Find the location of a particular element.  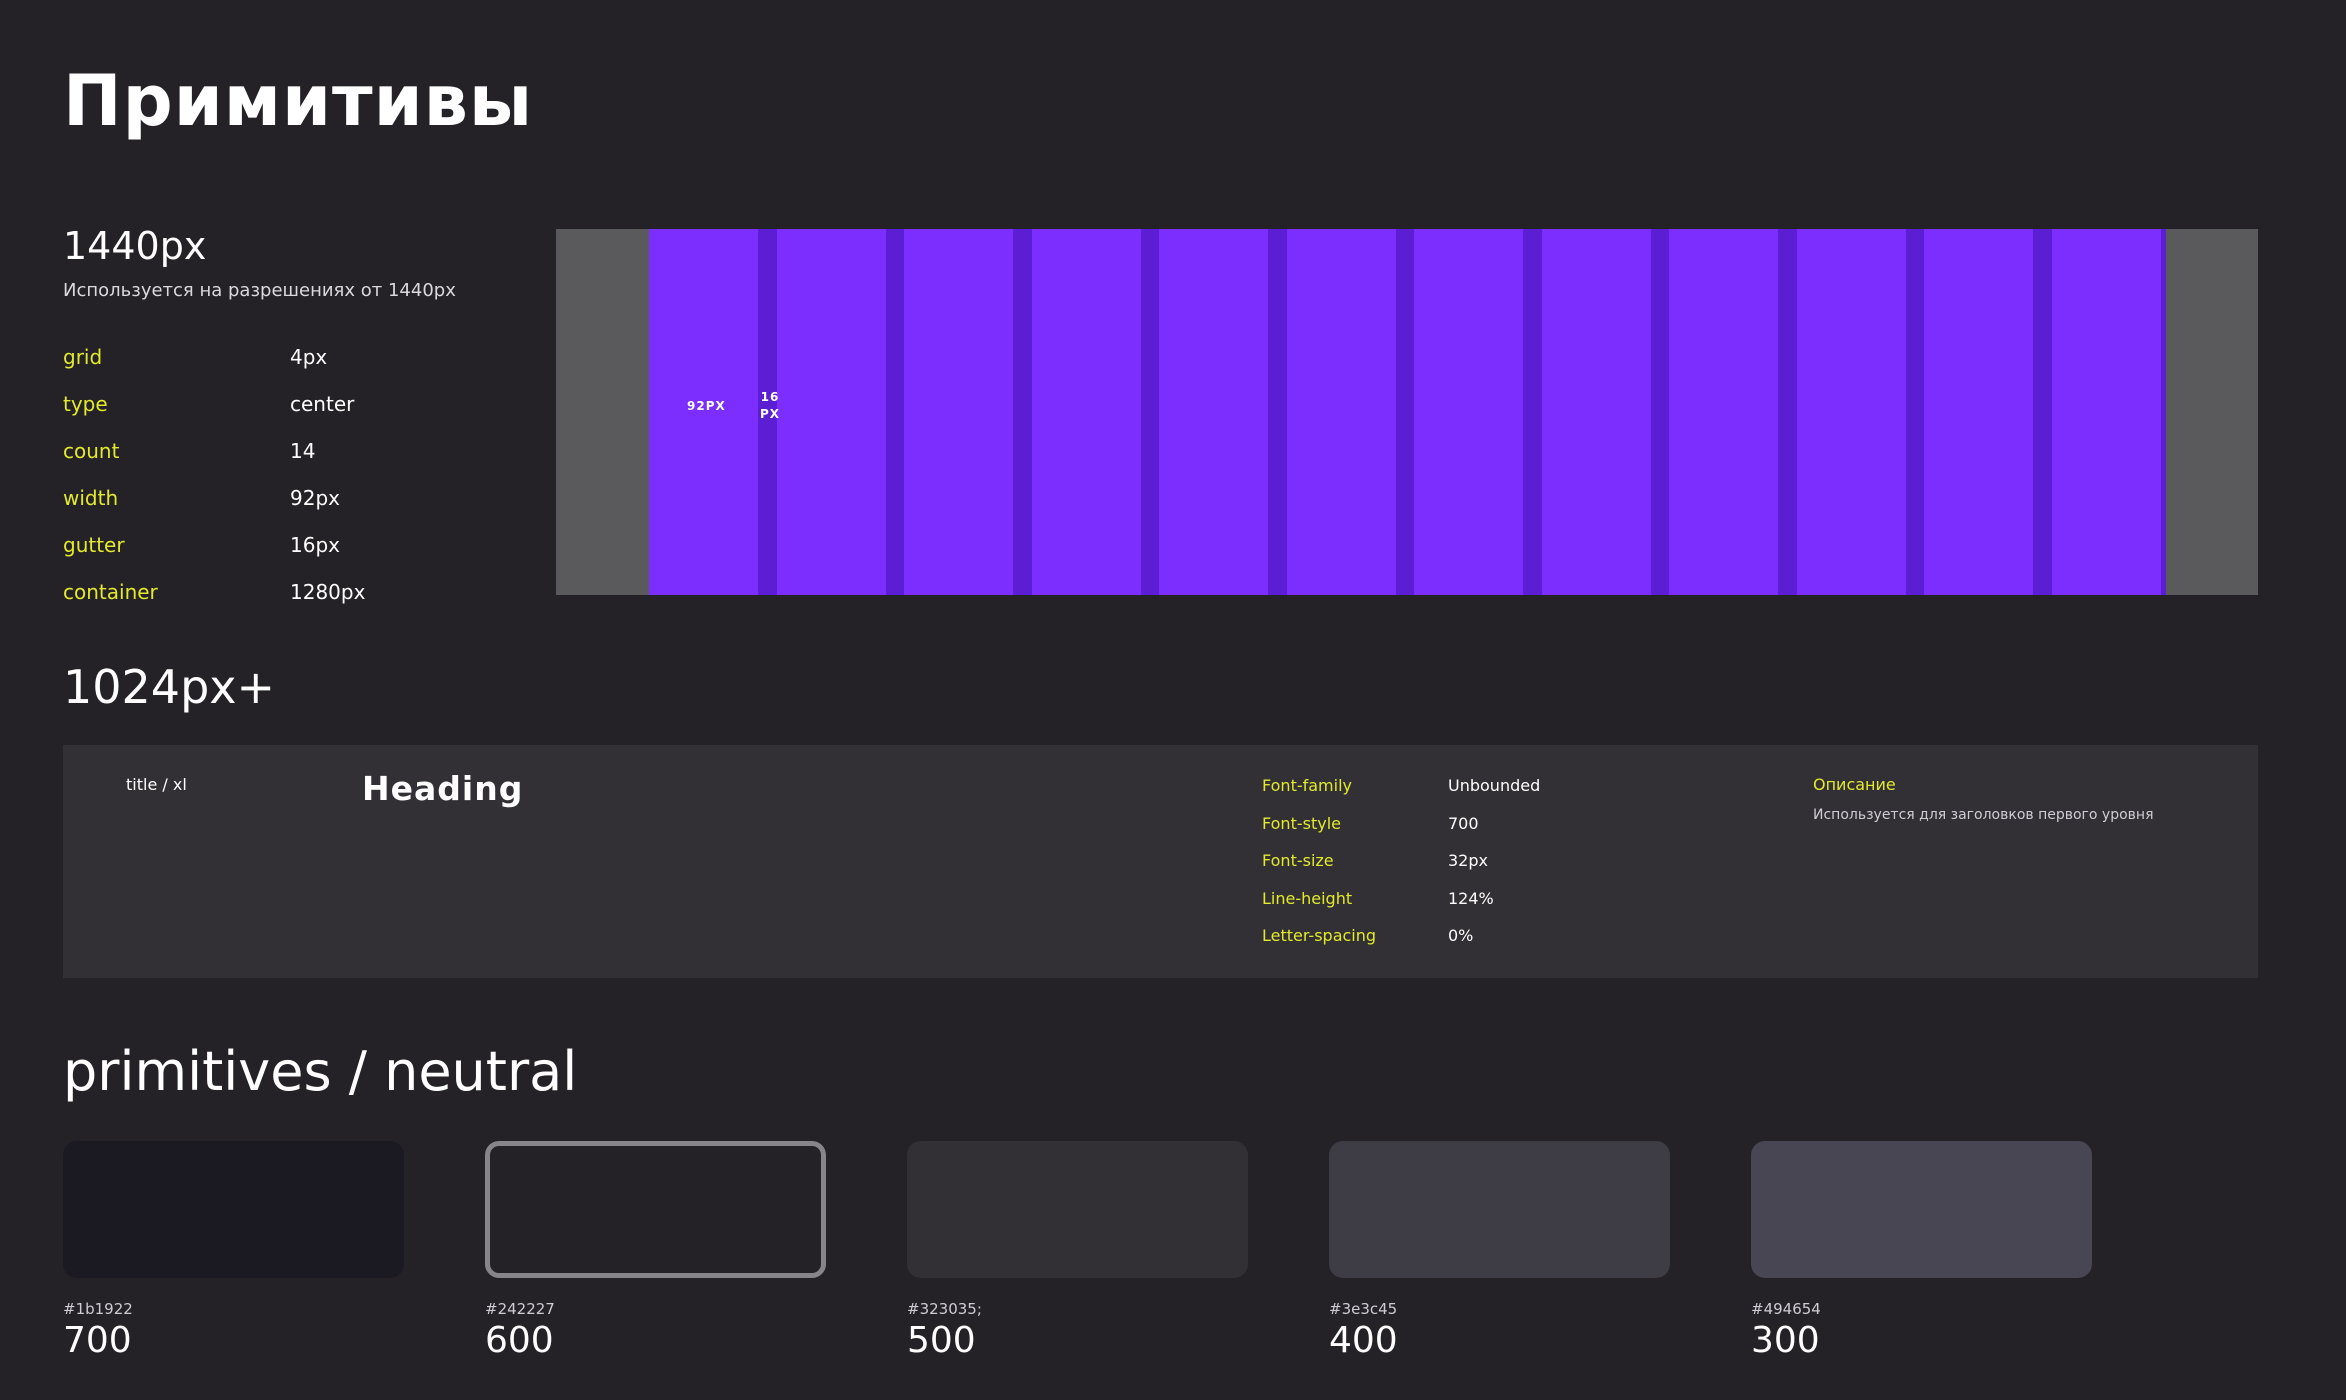

spec-row-grid: grid 4px is located at coordinates (253, 356).